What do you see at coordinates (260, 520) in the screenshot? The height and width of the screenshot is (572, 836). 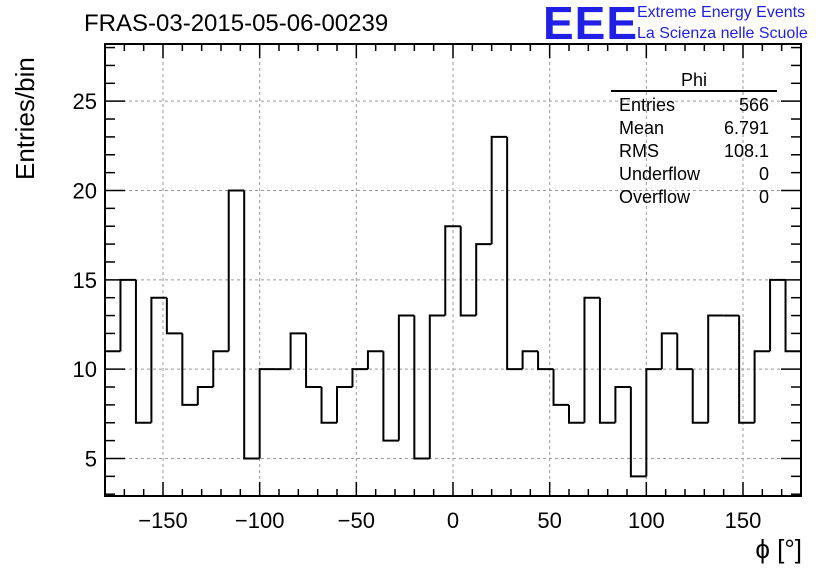 I see `x-tick-label: −100` at bounding box center [260, 520].